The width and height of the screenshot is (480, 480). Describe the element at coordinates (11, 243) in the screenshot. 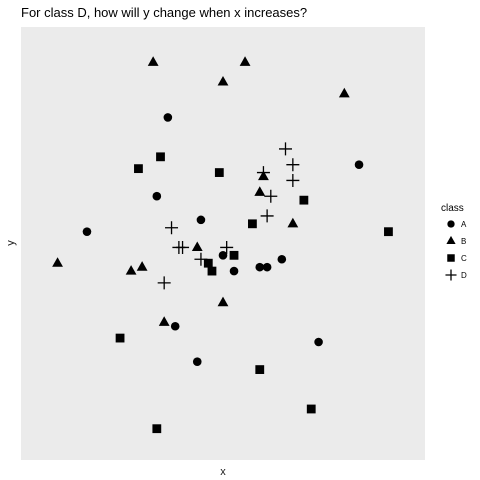

I see `y-axis-label: y` at that location.